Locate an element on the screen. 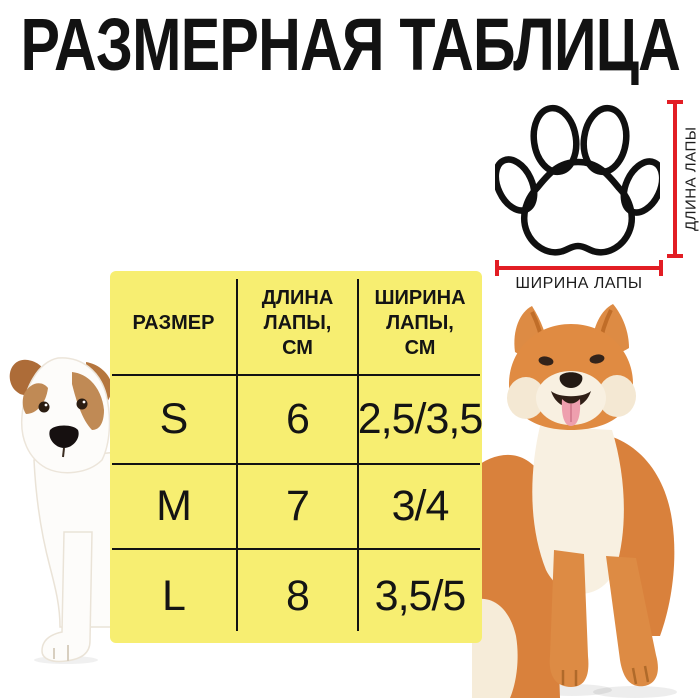  tan-face-patch-right is located at coordinates (88, 401).